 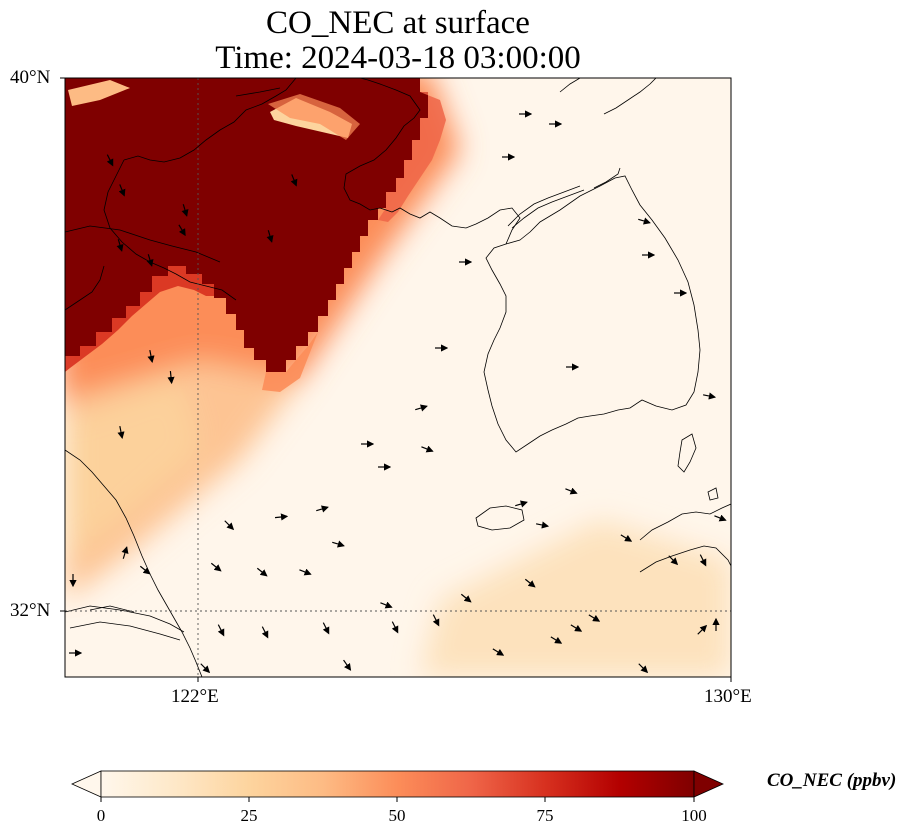 I want to click on colorbar-tick-25: 25, so click(x=249, y=815).